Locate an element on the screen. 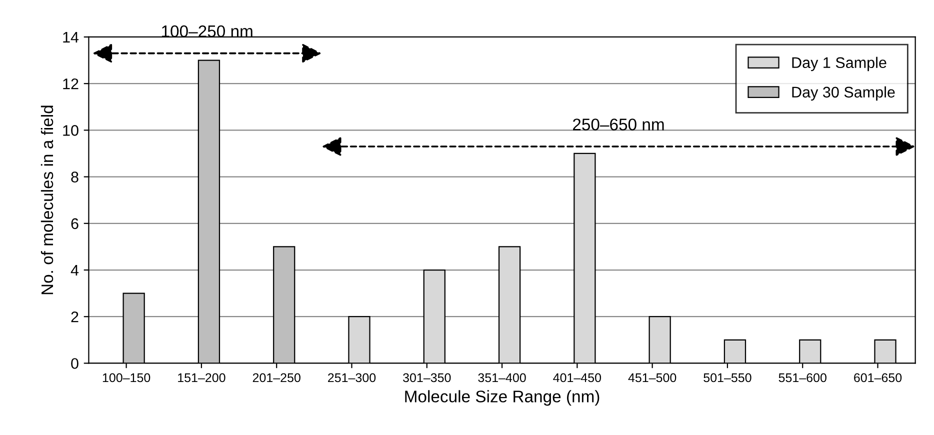 The height and width of the screenshot is (435, 934). x-tick-label: 501–550 is located at coordinates (728, 377).